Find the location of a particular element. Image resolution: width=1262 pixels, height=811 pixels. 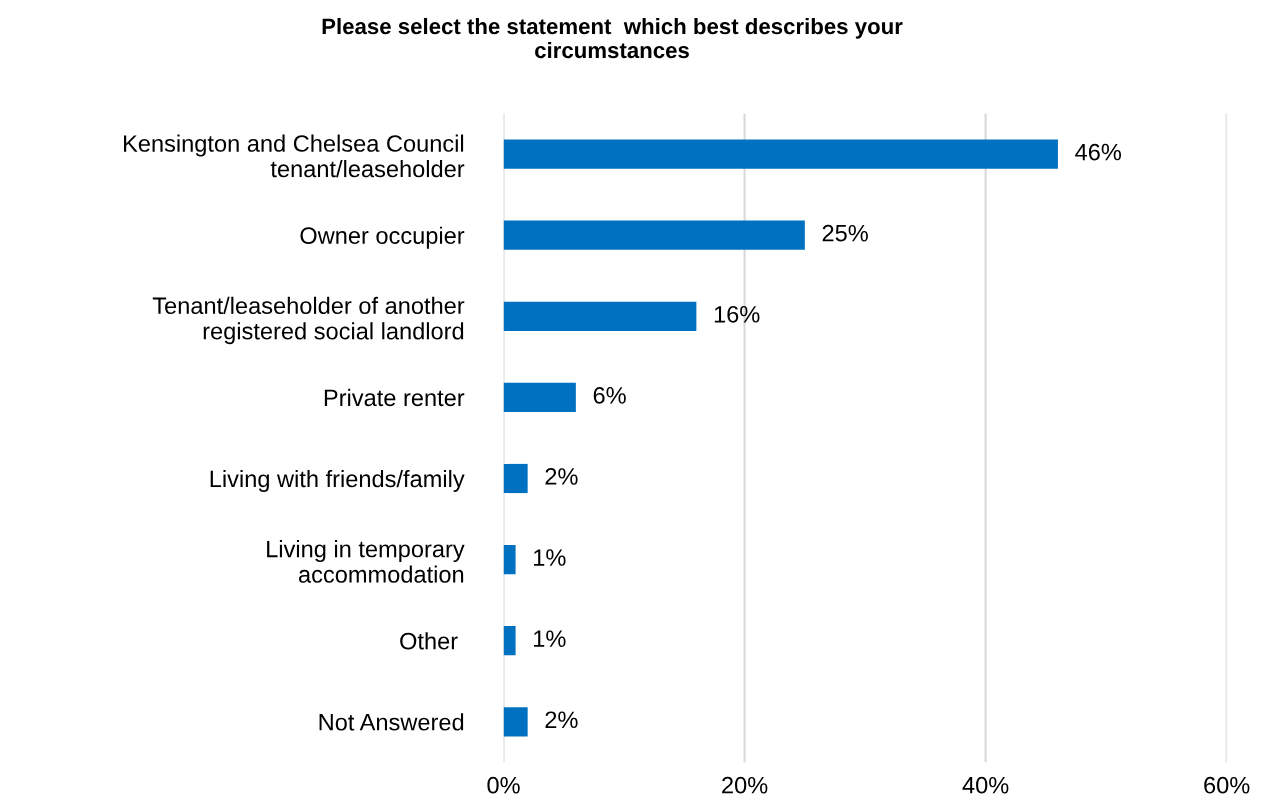

data-label: 46% is located at coordinates (1098, 152).